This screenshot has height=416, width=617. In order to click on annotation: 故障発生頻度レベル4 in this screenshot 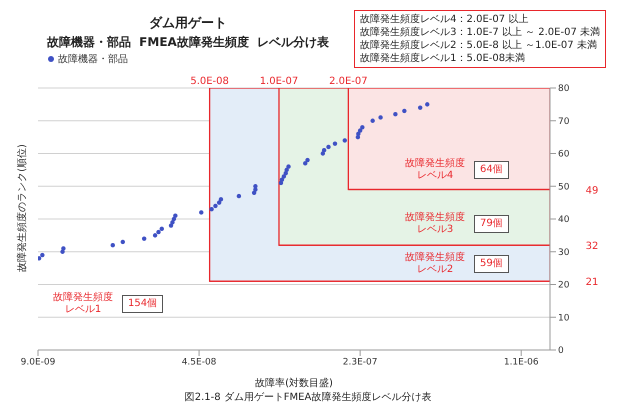, I will do `click(435, 170)`.